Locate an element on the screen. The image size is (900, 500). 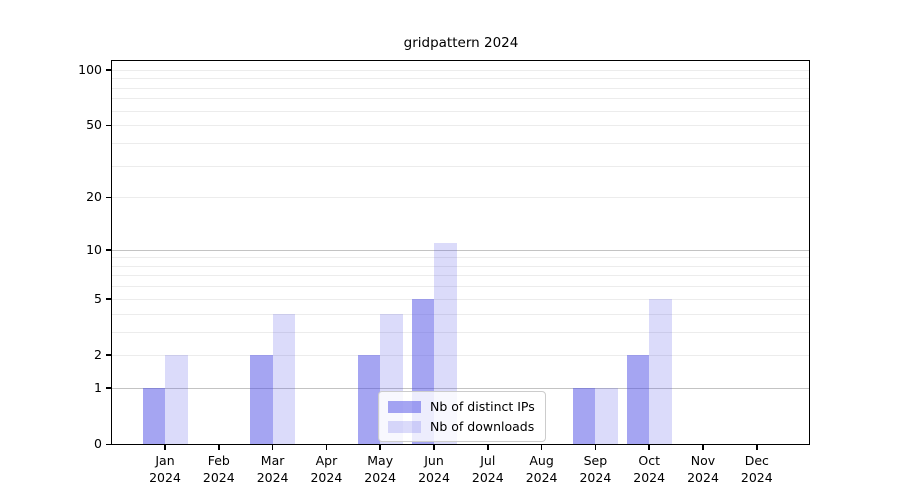
y-tick-label-2: 2 is located at coordinates (98, 354).